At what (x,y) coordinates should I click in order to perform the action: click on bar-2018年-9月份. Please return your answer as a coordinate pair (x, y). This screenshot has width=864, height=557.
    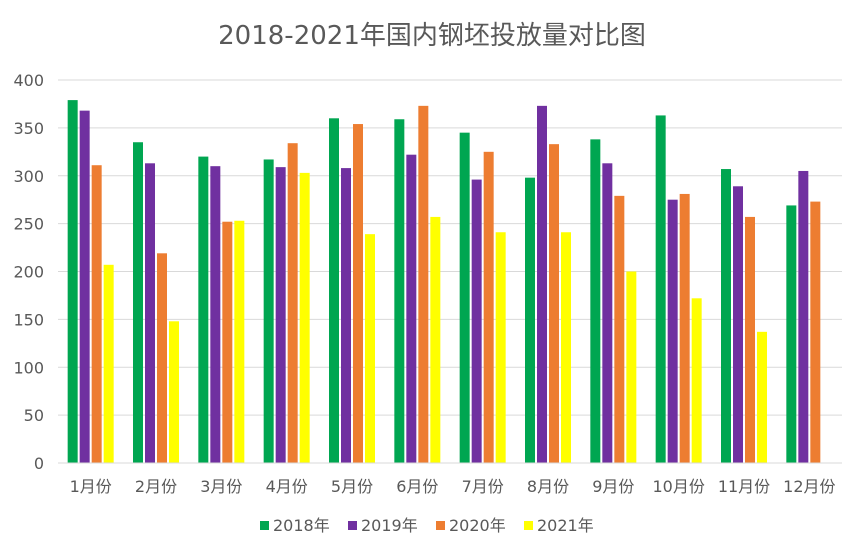
    Looking at the image, I should click on (595, 301).